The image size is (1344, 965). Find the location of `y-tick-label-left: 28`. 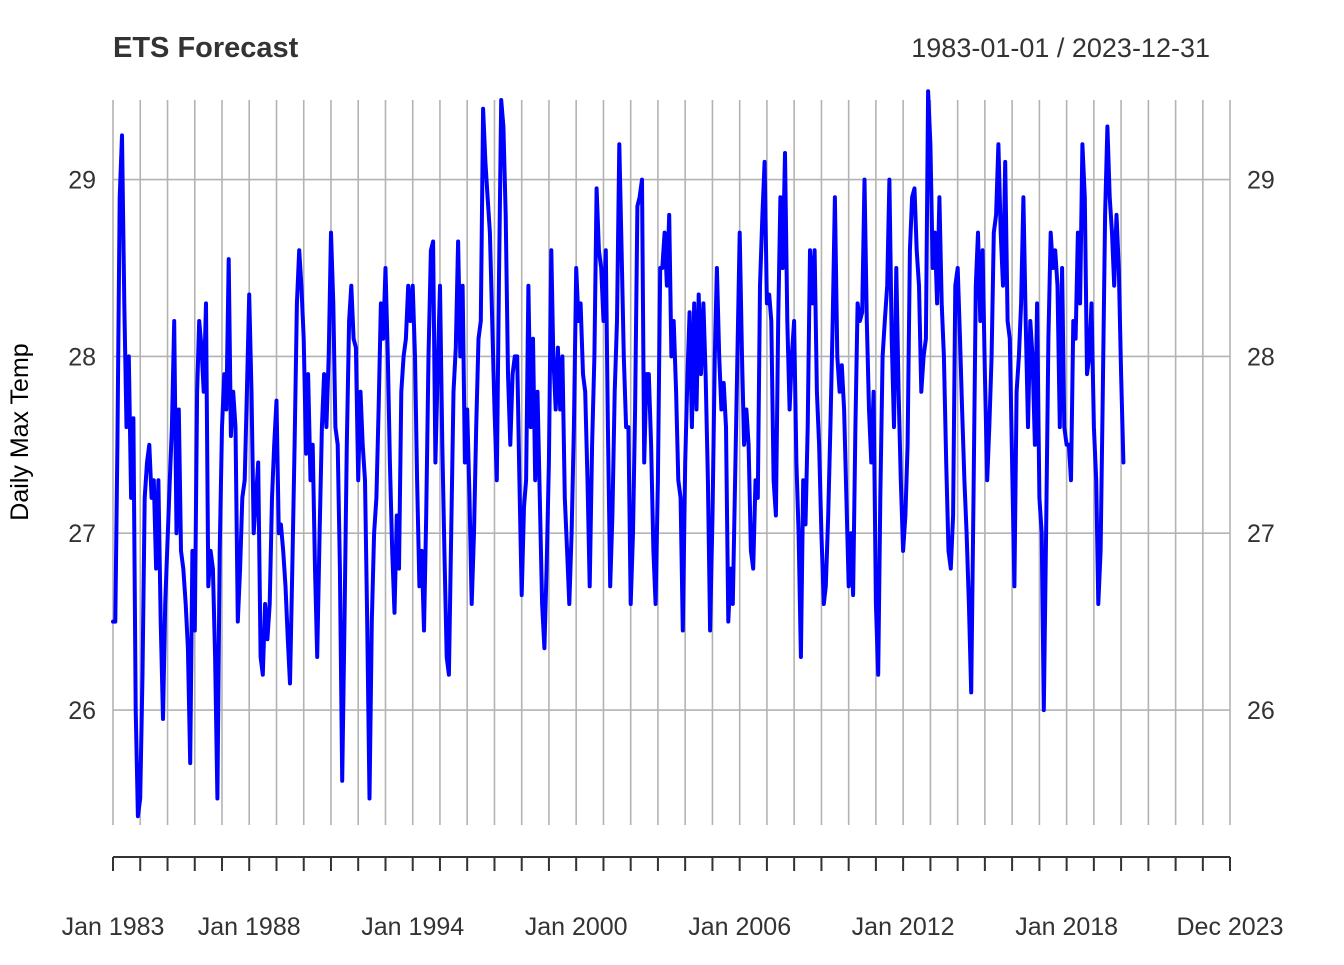

y-tick-label-left: 28 is located at coordinates (82, 357).